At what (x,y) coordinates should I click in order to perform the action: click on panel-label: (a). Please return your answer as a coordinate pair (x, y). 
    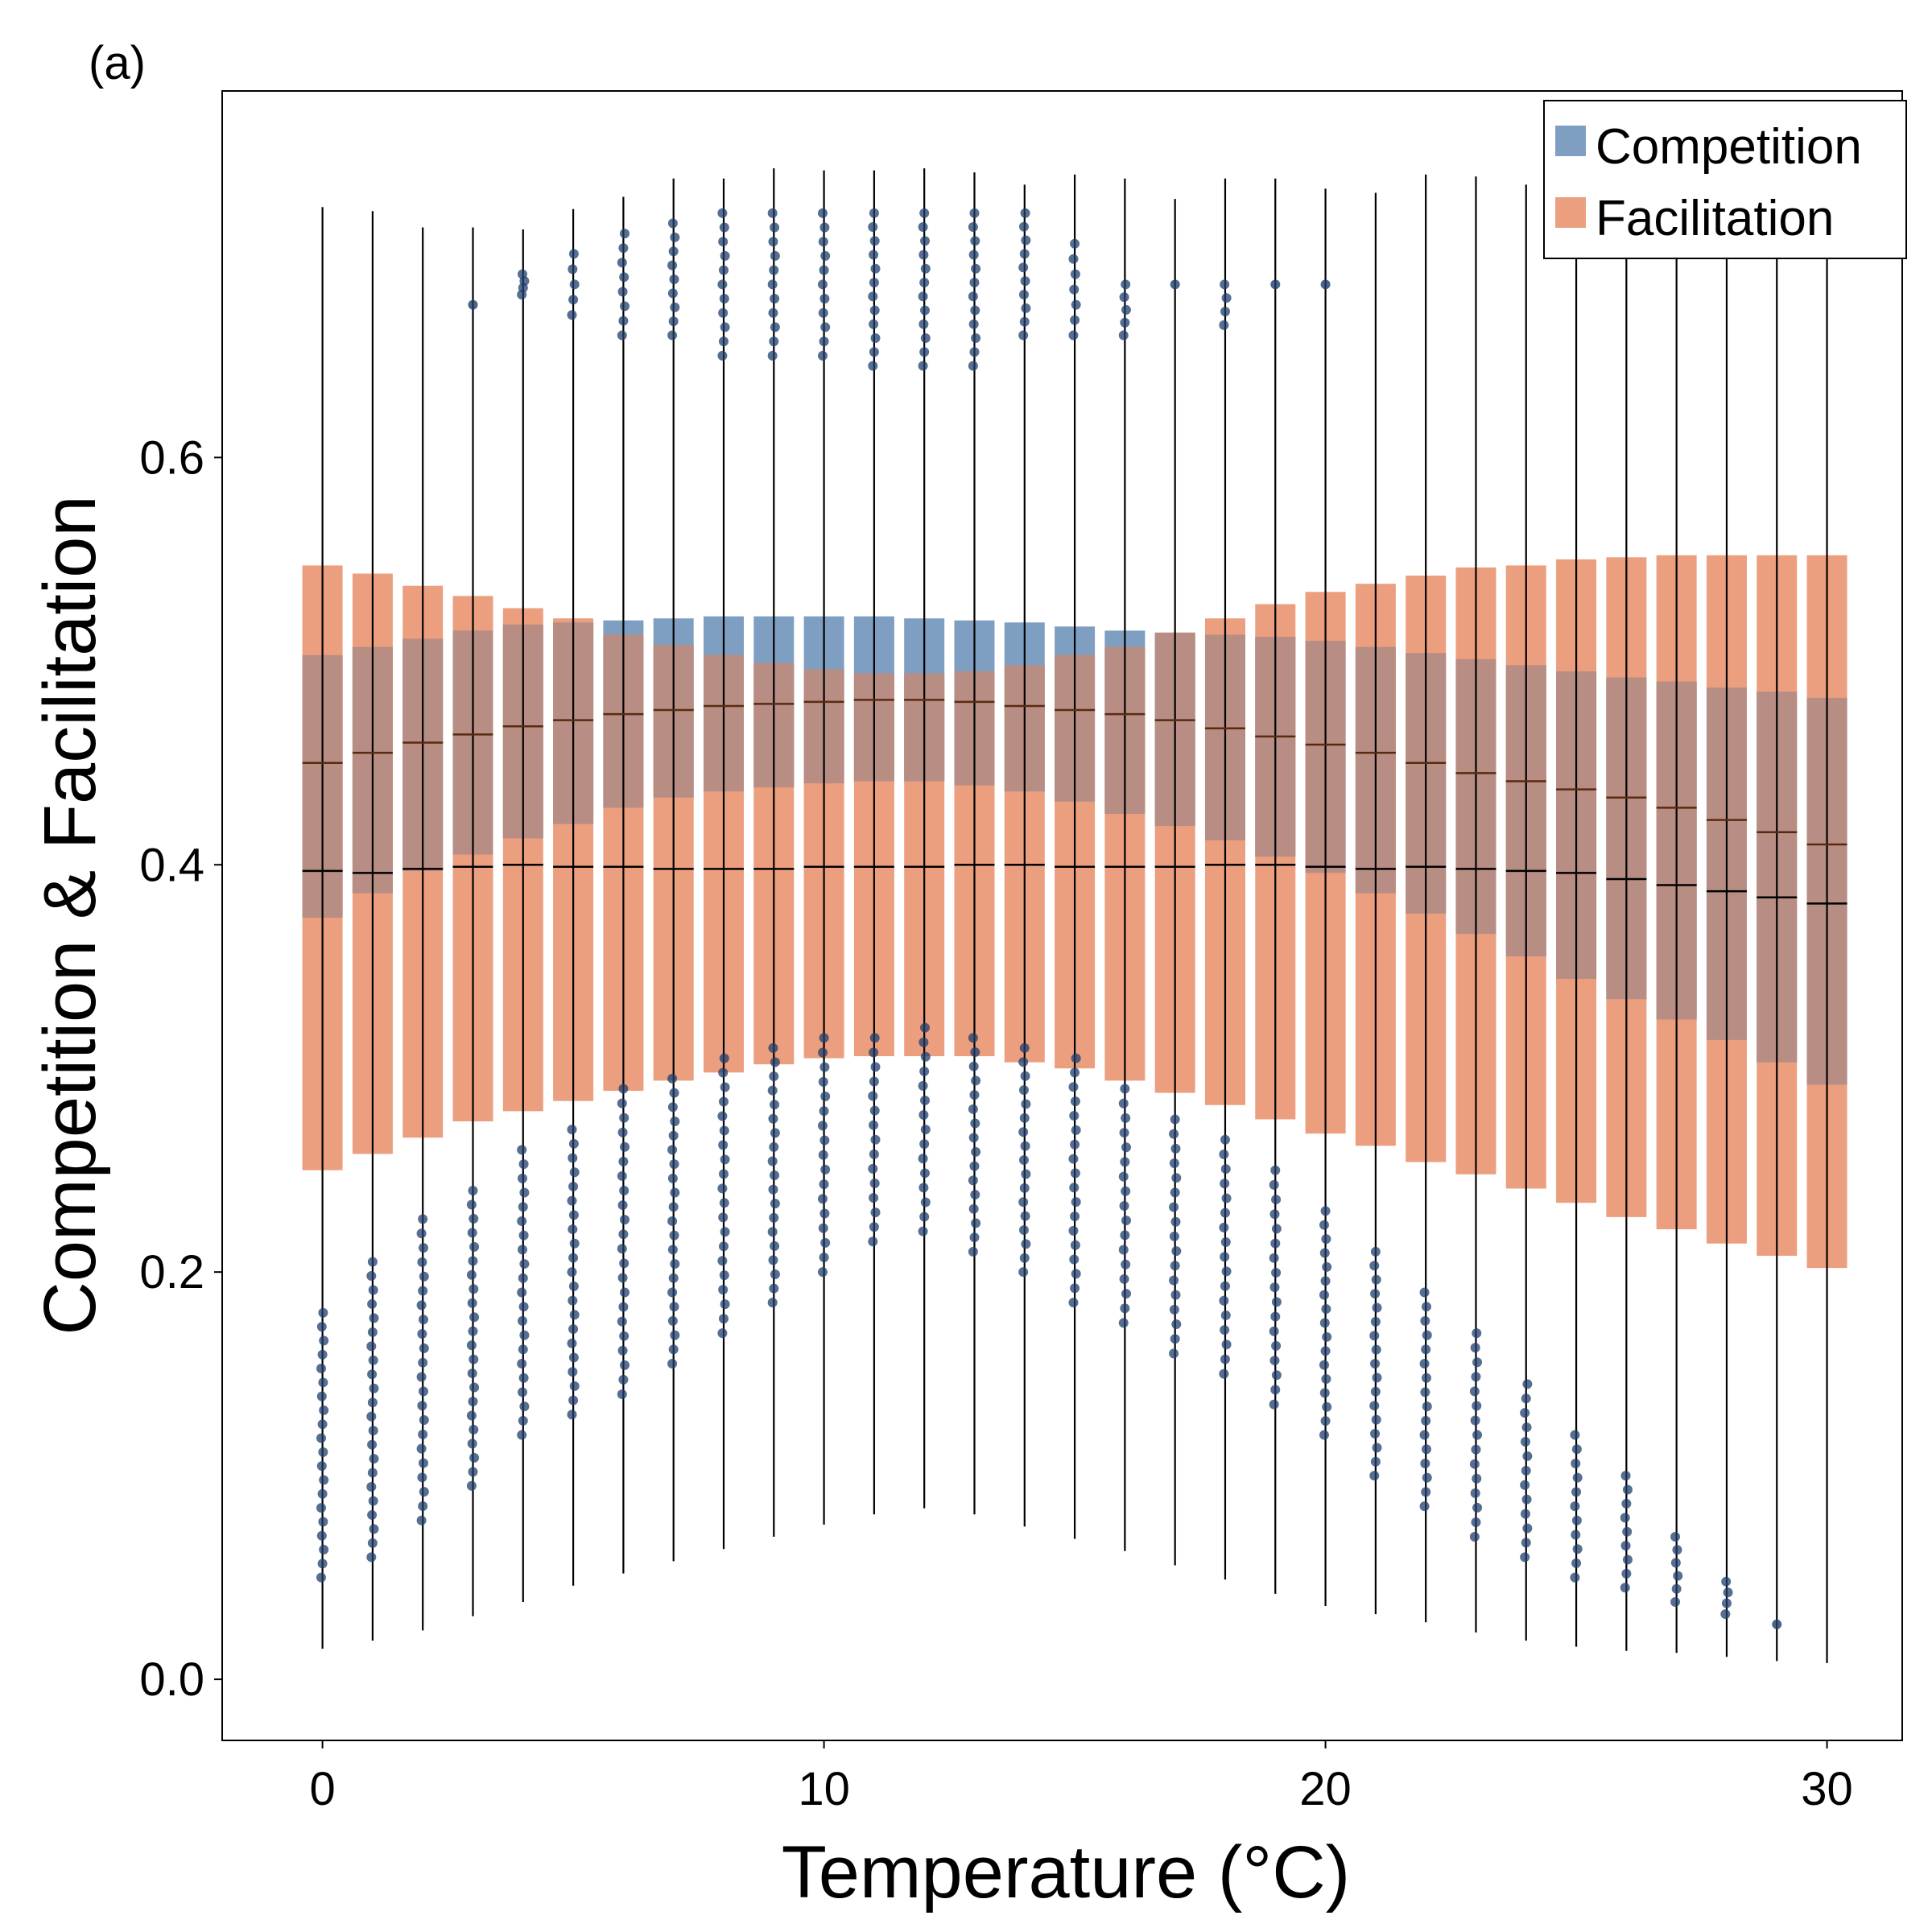
    Looking at the image, I should click on (117, 63).